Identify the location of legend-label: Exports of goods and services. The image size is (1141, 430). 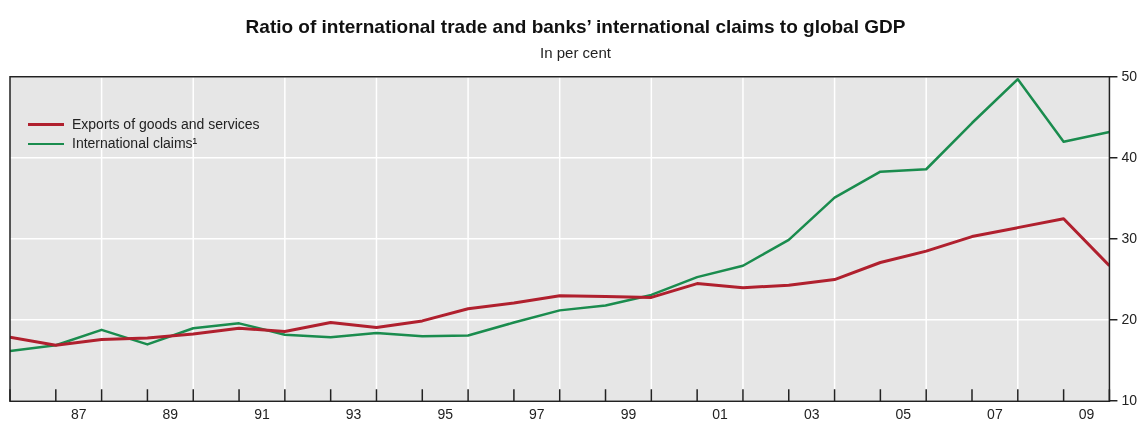
(166, 124).